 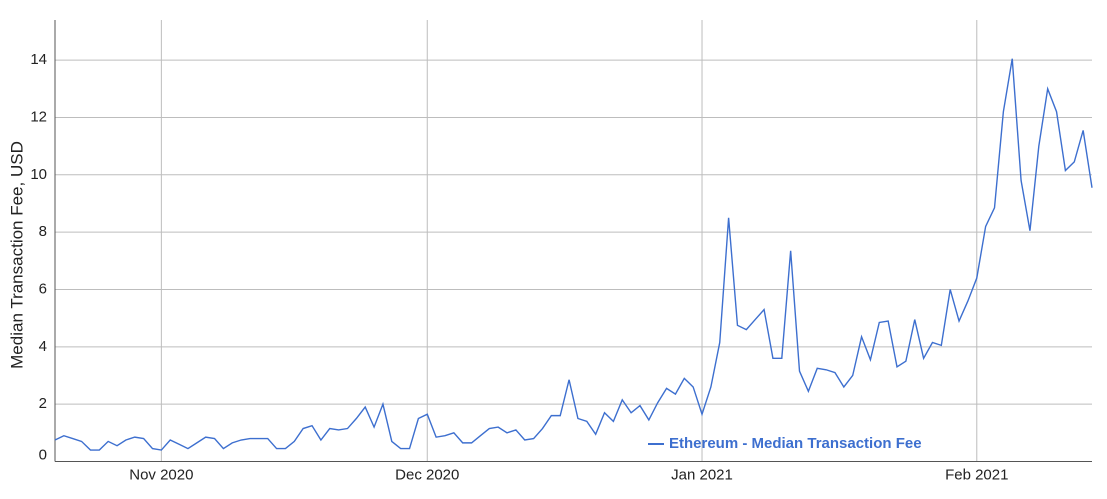 I want to click on y-tick-label: 2, so click(x=43, y=403).